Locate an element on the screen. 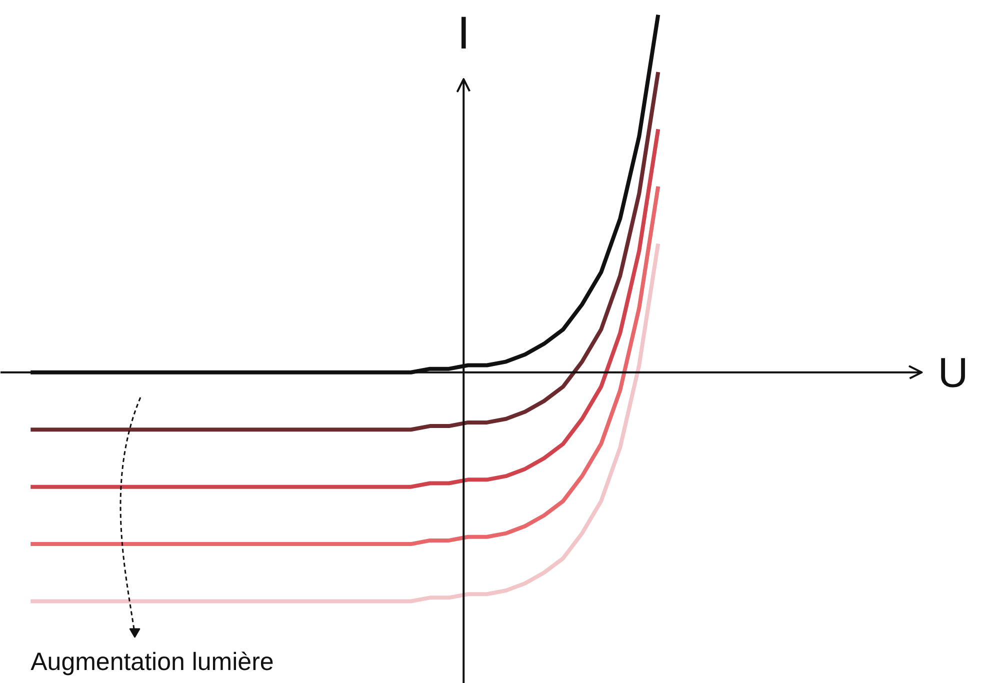 The height and width of the screenshot is (683, 994). y-axis-title: I is located at coordinates (463, 32).